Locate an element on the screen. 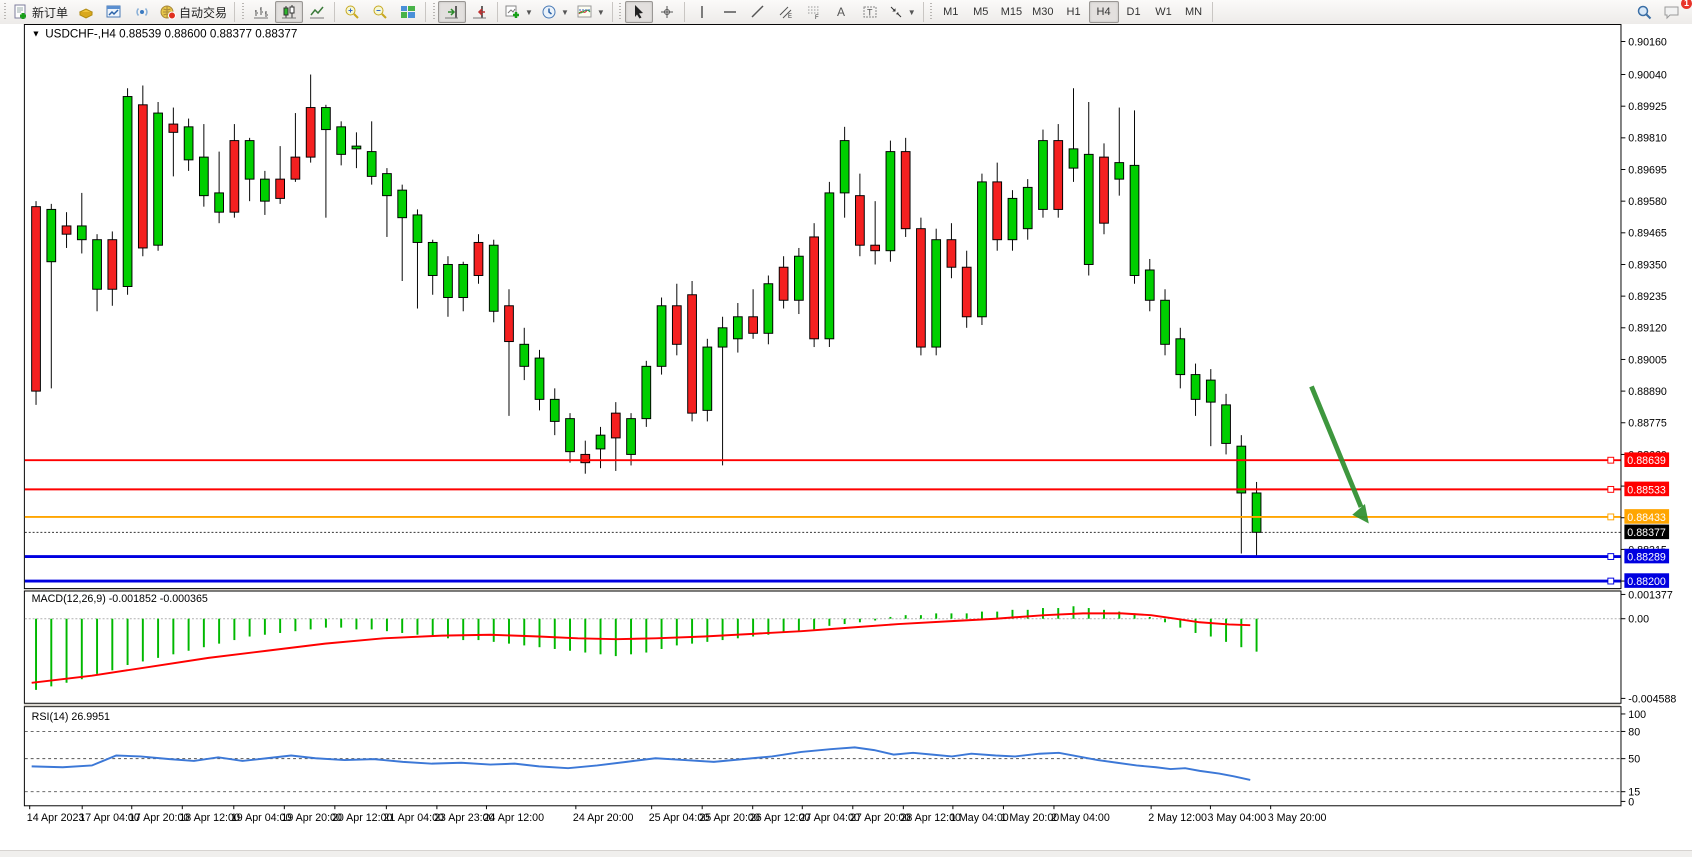 This screenshot has height=857, width=1692. channel-icon: E is located at coordinates (785, 13).